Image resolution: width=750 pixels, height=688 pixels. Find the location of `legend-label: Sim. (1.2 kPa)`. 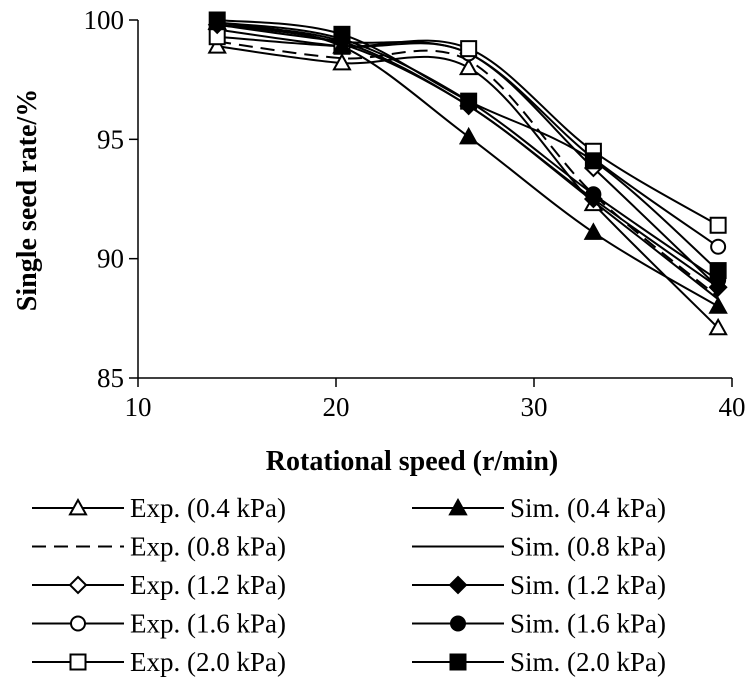

legend-label: Sim. (1.2 kPa) is located at coordinates (588, 585).